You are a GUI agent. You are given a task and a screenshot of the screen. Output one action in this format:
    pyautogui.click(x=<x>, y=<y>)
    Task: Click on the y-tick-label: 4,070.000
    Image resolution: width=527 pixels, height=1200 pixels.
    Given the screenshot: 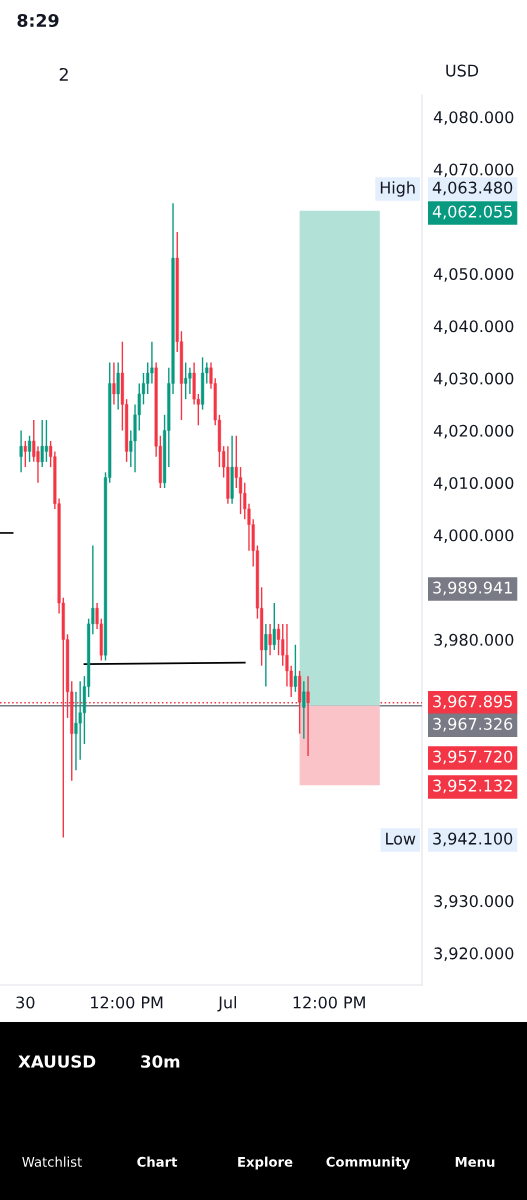 What is the action you would take?
    pyautogui.click(x=473, y=170)
    